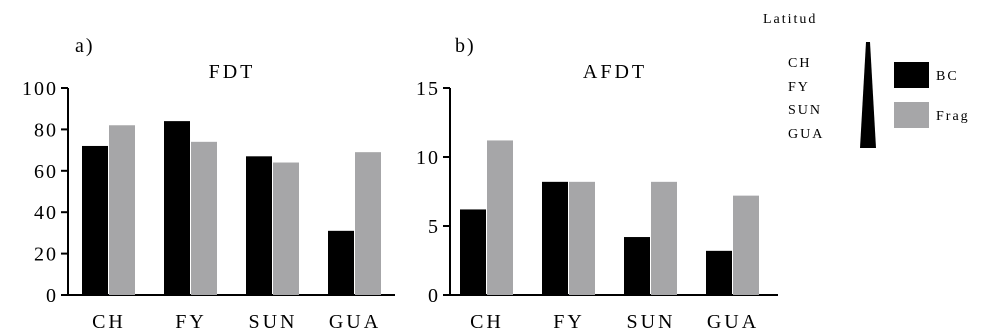 The height and width of the screenshot is (333, 982). Describe the element at coordinates (868, 95) in the screenshot. I see `latitude-wedge-icon` at that location.